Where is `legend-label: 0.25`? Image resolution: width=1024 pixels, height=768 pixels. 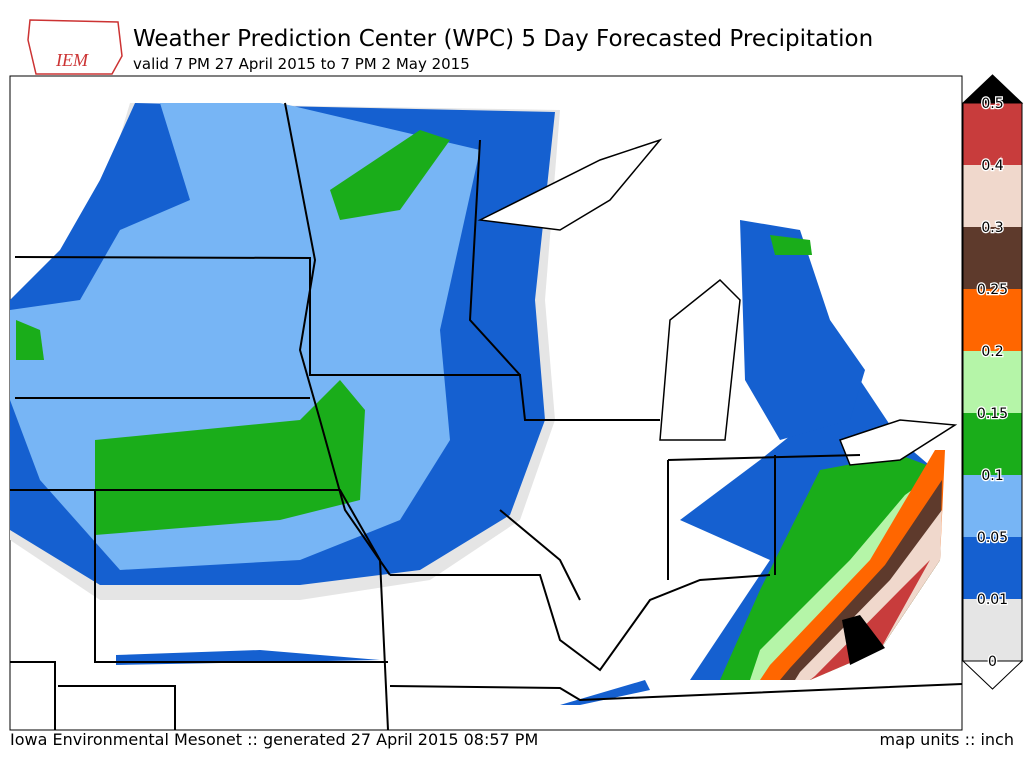 legend-label: 0.25 is located at coordinates (992, 290).